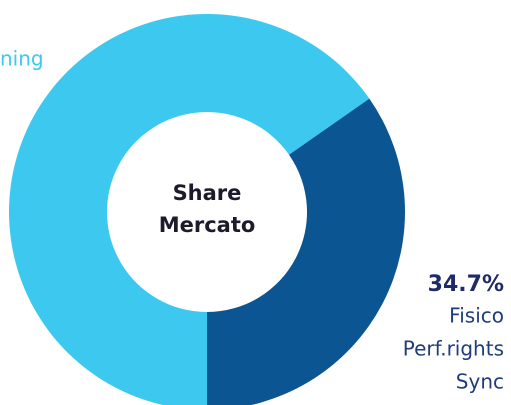 The width and height of the screenshot is (511, 405). Describe the element at coordinates (207, 193) in the screenshot. I see `center-title: Share` at that location.